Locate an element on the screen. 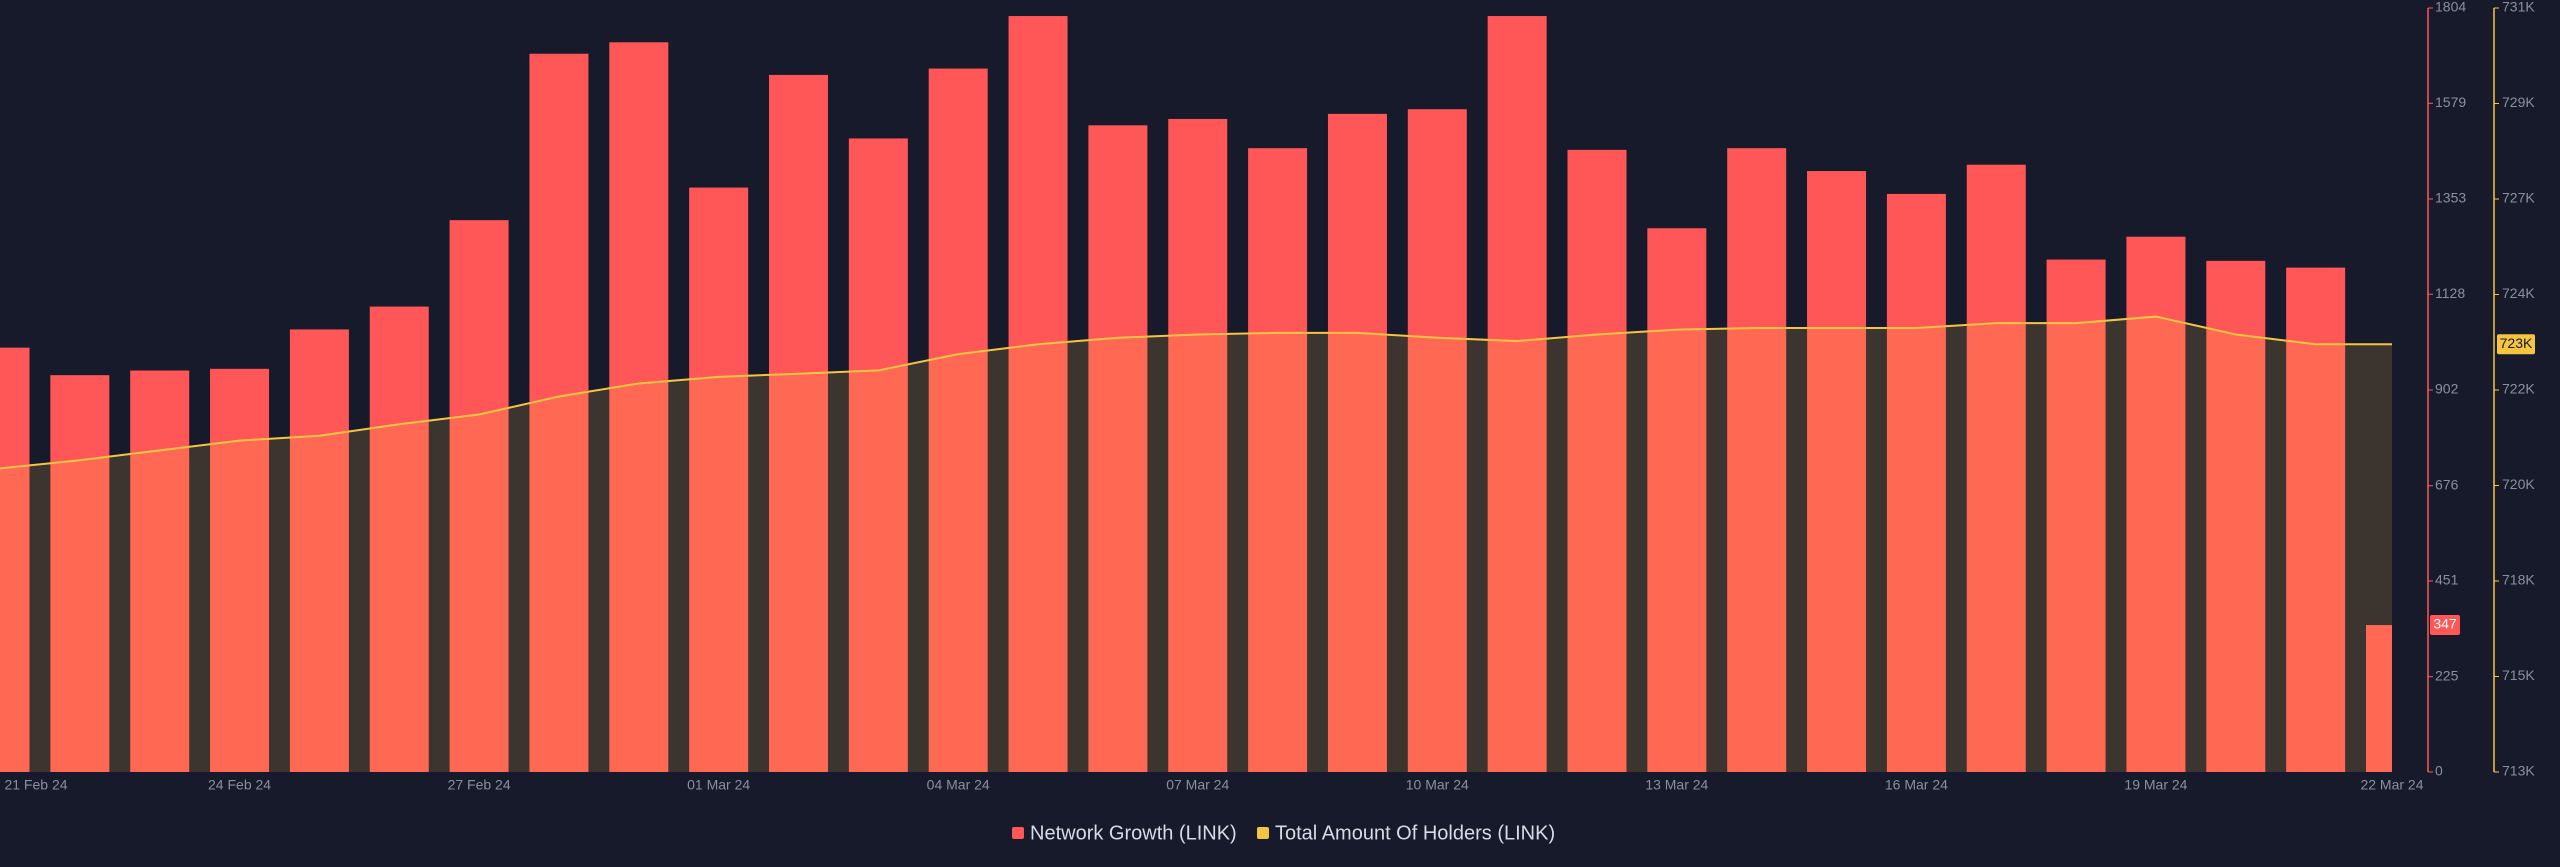 Image resolution: width=2560 pixels, height=867 pixels. y2-tick-label: 722K is located at coordinates (2518, 389).